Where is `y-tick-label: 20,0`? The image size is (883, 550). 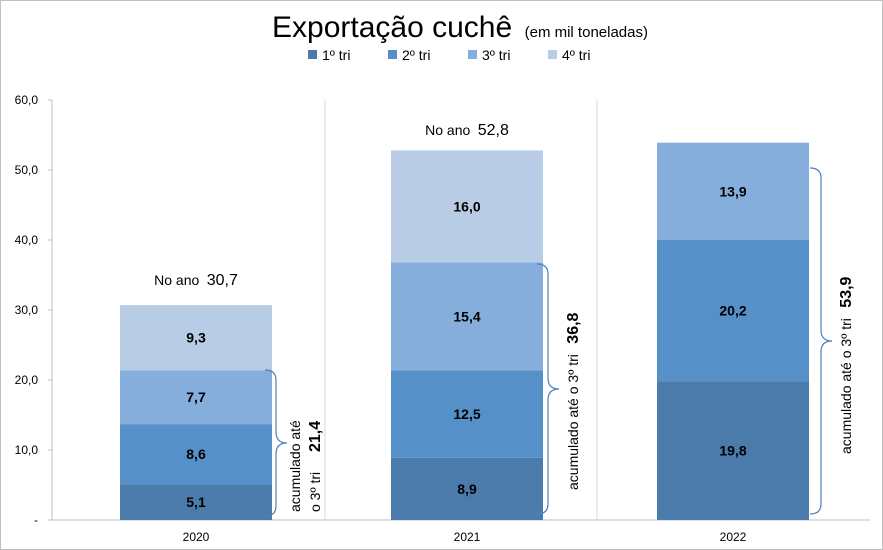
y-tick-label: 20,0 is located at coordinates (27, 380).